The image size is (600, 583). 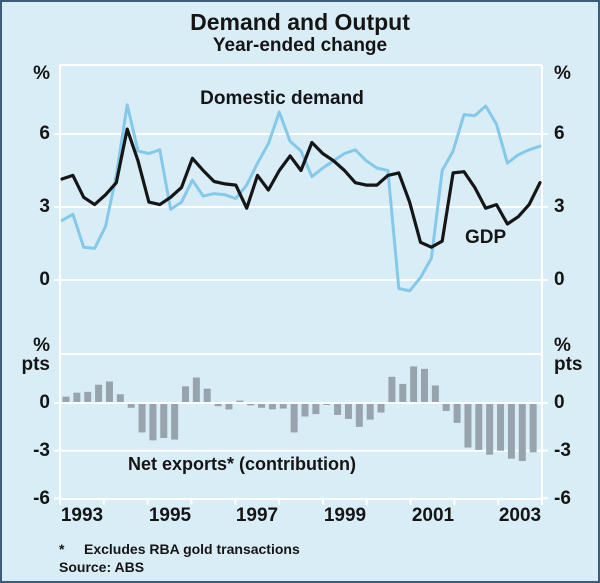 I want to click on net-exports-series-label: Net exports* (contribution), so click(x=242, y=464).